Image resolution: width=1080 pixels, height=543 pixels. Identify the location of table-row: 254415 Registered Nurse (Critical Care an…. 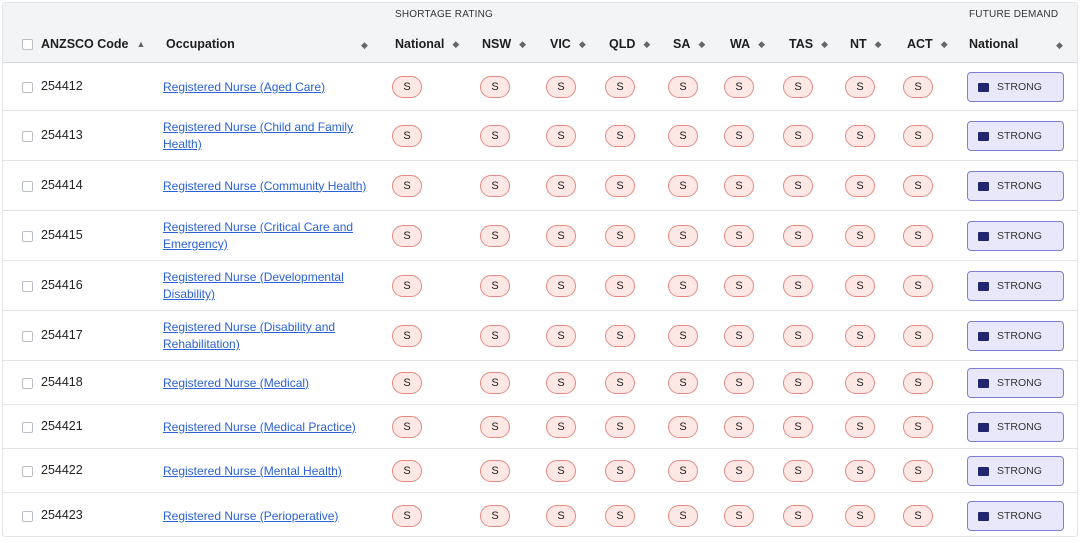
(540, 236).